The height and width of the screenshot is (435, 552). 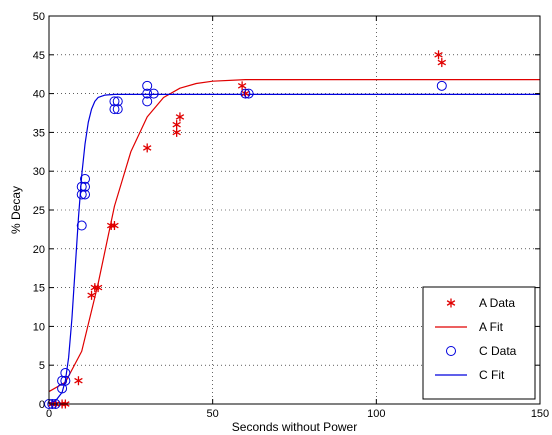 I want to click on y-tick-label: 10, so click(x=39, y=327).